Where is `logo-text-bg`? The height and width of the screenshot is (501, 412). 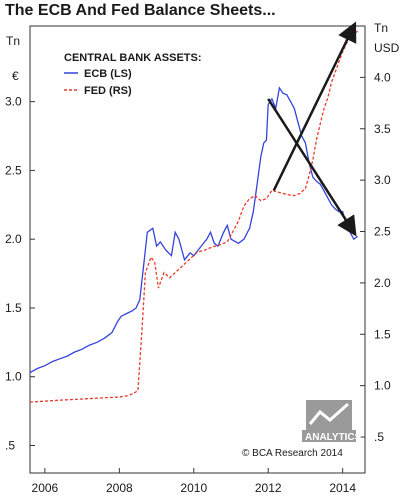
logo-text-bg is located at coordinates (329, 436).